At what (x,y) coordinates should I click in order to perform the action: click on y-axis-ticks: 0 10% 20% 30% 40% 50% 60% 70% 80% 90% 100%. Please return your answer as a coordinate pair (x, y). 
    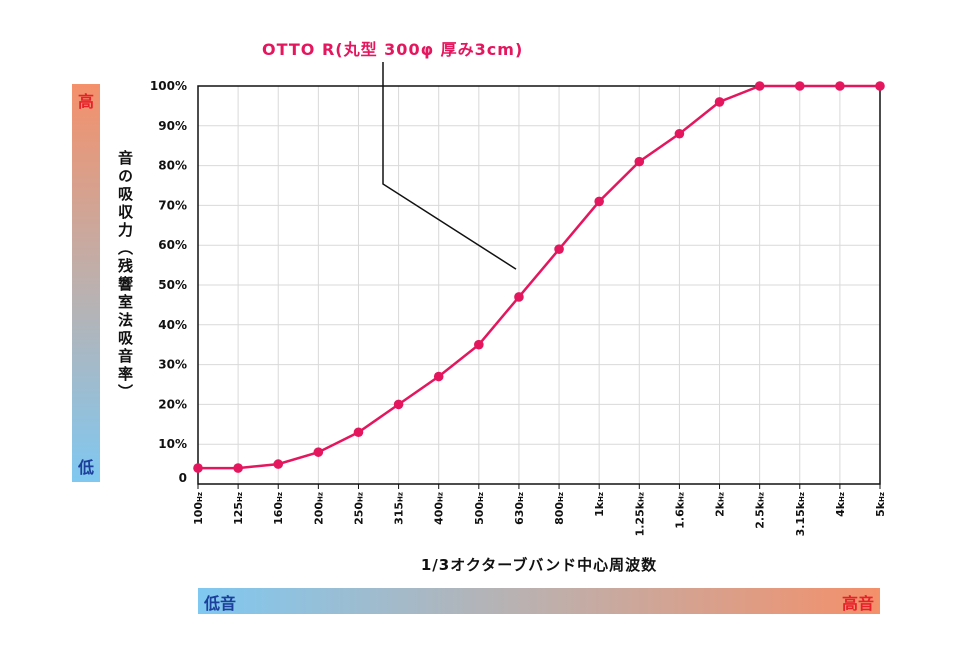
    Looking at the image, I should click on (168, 282).